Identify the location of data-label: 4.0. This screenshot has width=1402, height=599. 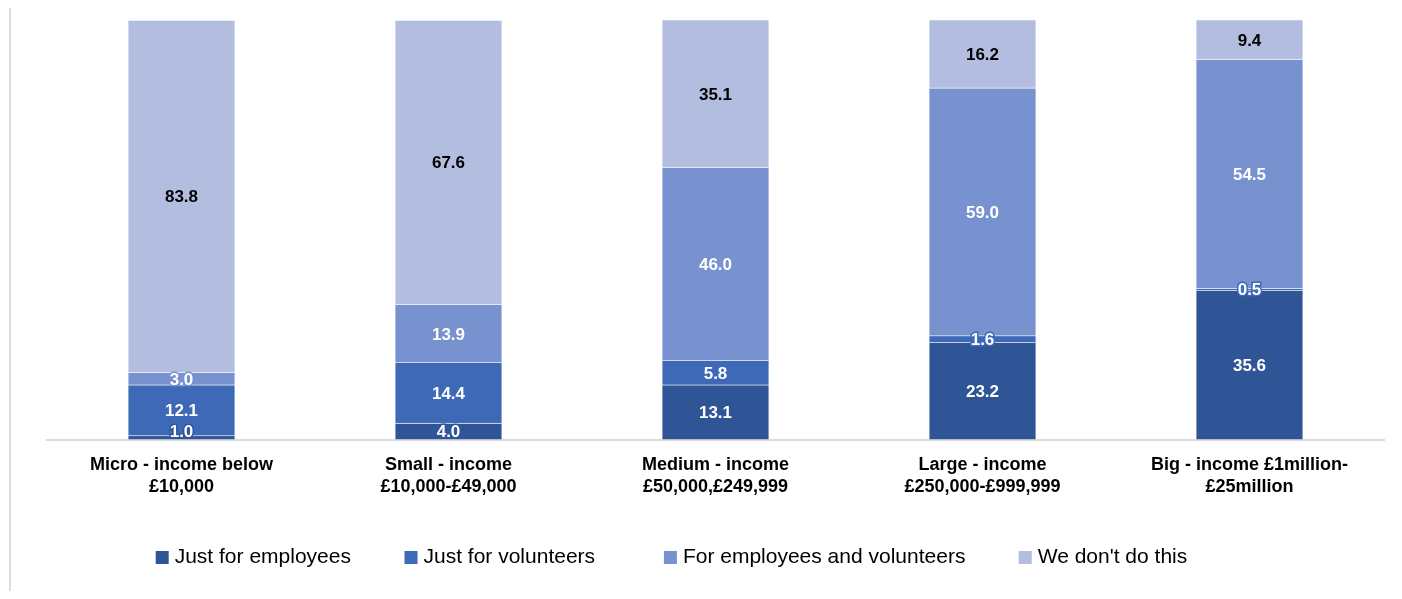
(448, 431).